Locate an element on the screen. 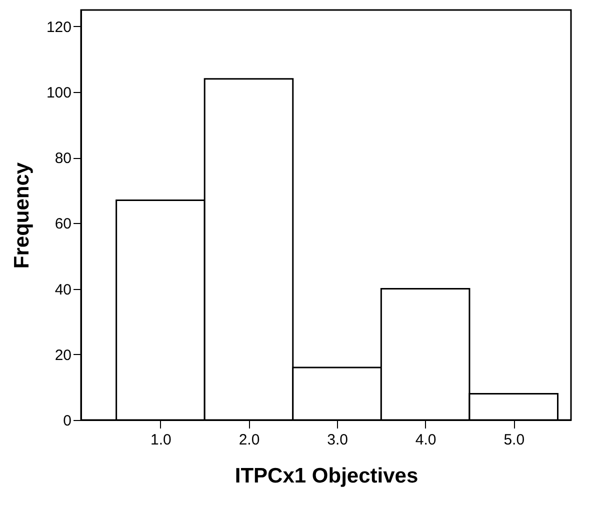 The image size is (598, 527). y-tick-label: 60 is located at coordinates (63, 224).